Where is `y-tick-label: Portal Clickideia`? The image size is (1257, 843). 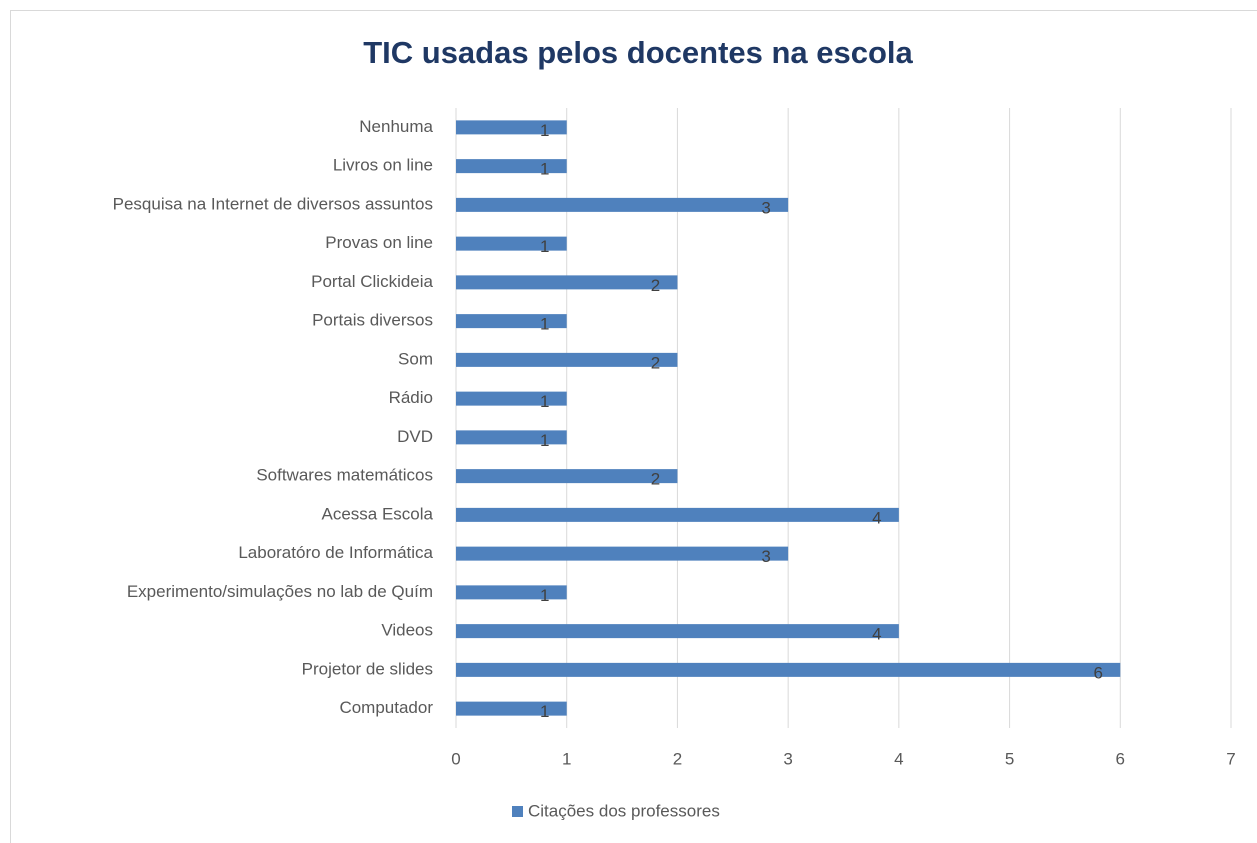
y-tick-label: Portal Clickideia is located at coordinates (372, 281).